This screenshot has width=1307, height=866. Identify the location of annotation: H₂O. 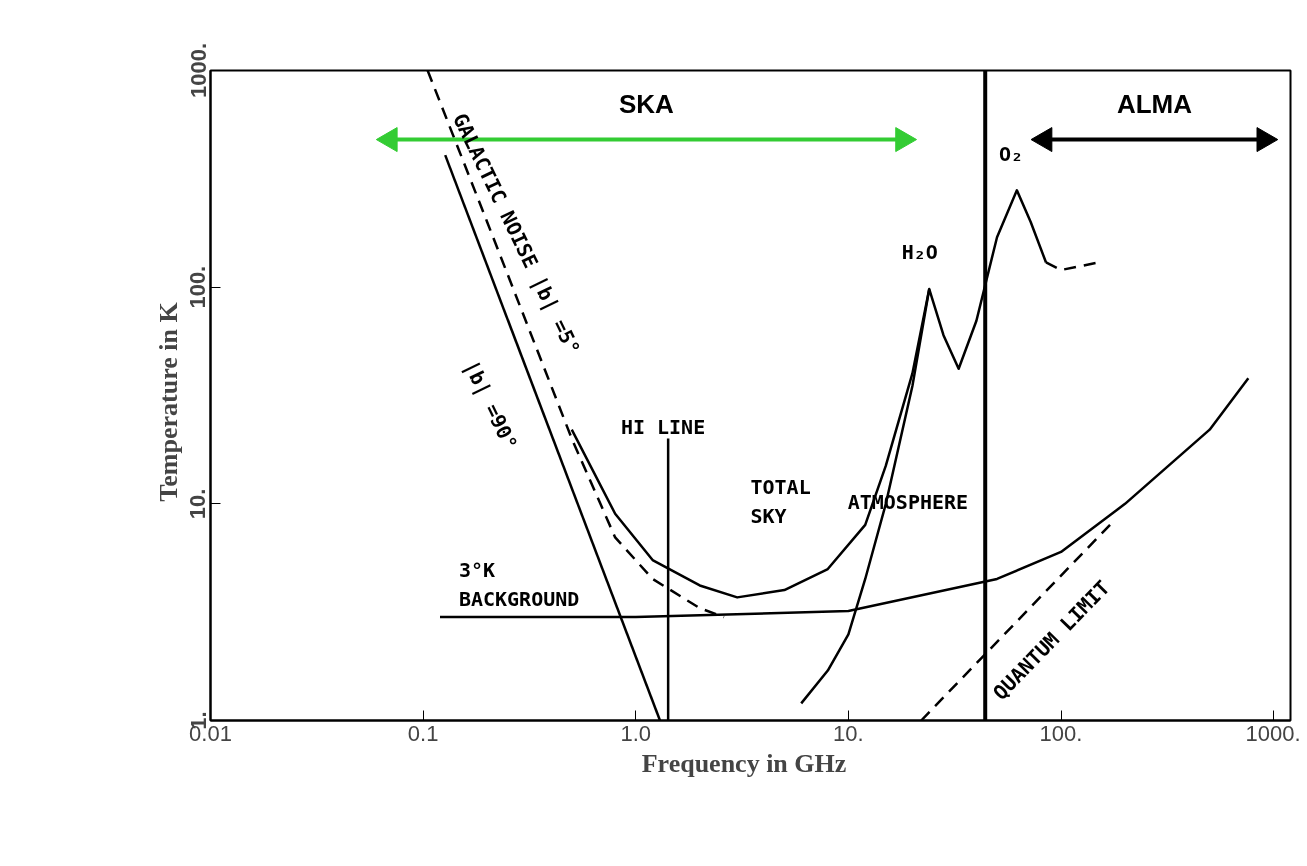
(919, 251).